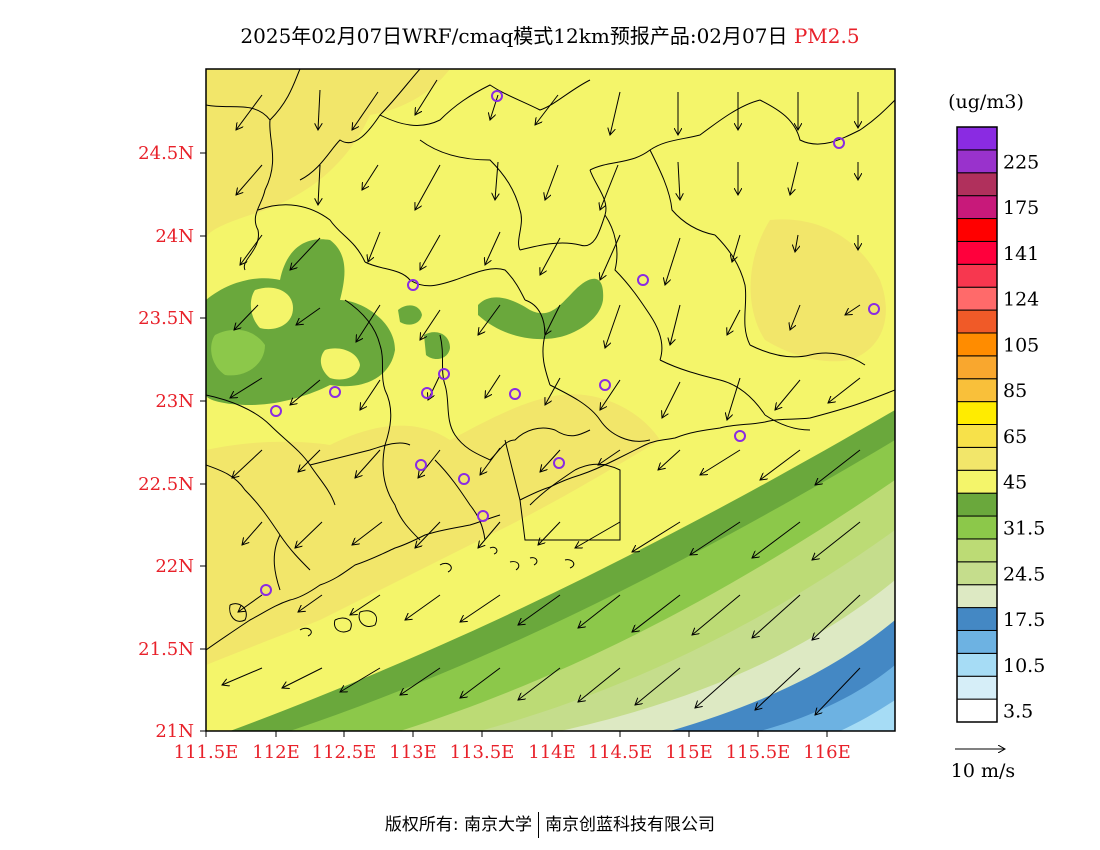 Image resolution: width=1100 pixels, height=850 pixels. Describe the element at coordinates (539, 825) in the screenshot. I see `footer-separator` at that location.